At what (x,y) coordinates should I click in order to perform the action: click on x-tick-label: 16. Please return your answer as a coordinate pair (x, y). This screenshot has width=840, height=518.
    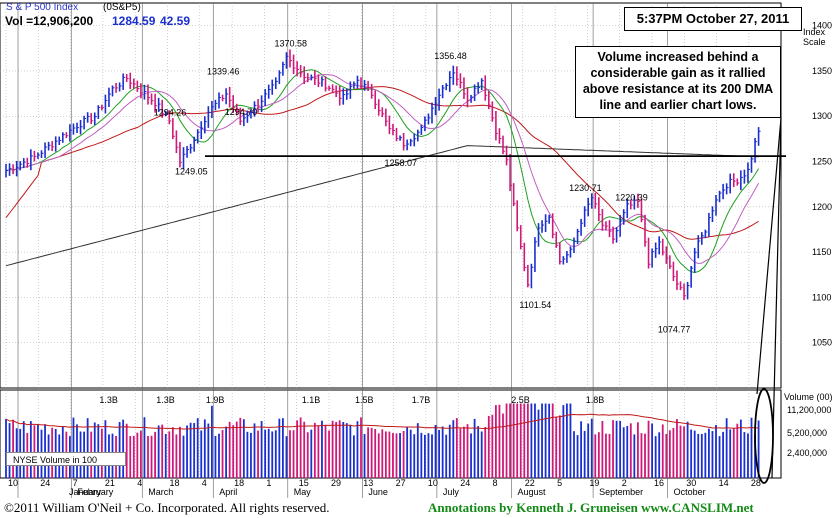
    Looking at the image, I should click on (659, 483).